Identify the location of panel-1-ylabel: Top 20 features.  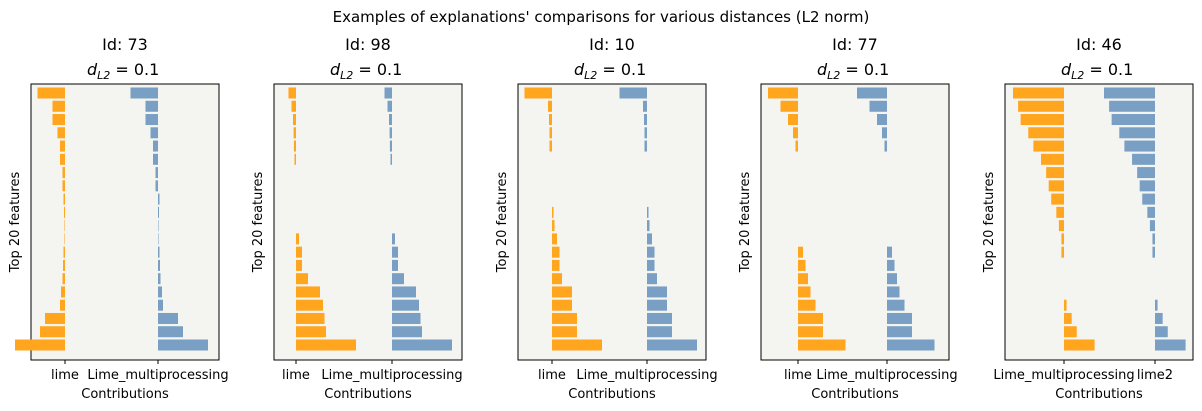
(15, 223).